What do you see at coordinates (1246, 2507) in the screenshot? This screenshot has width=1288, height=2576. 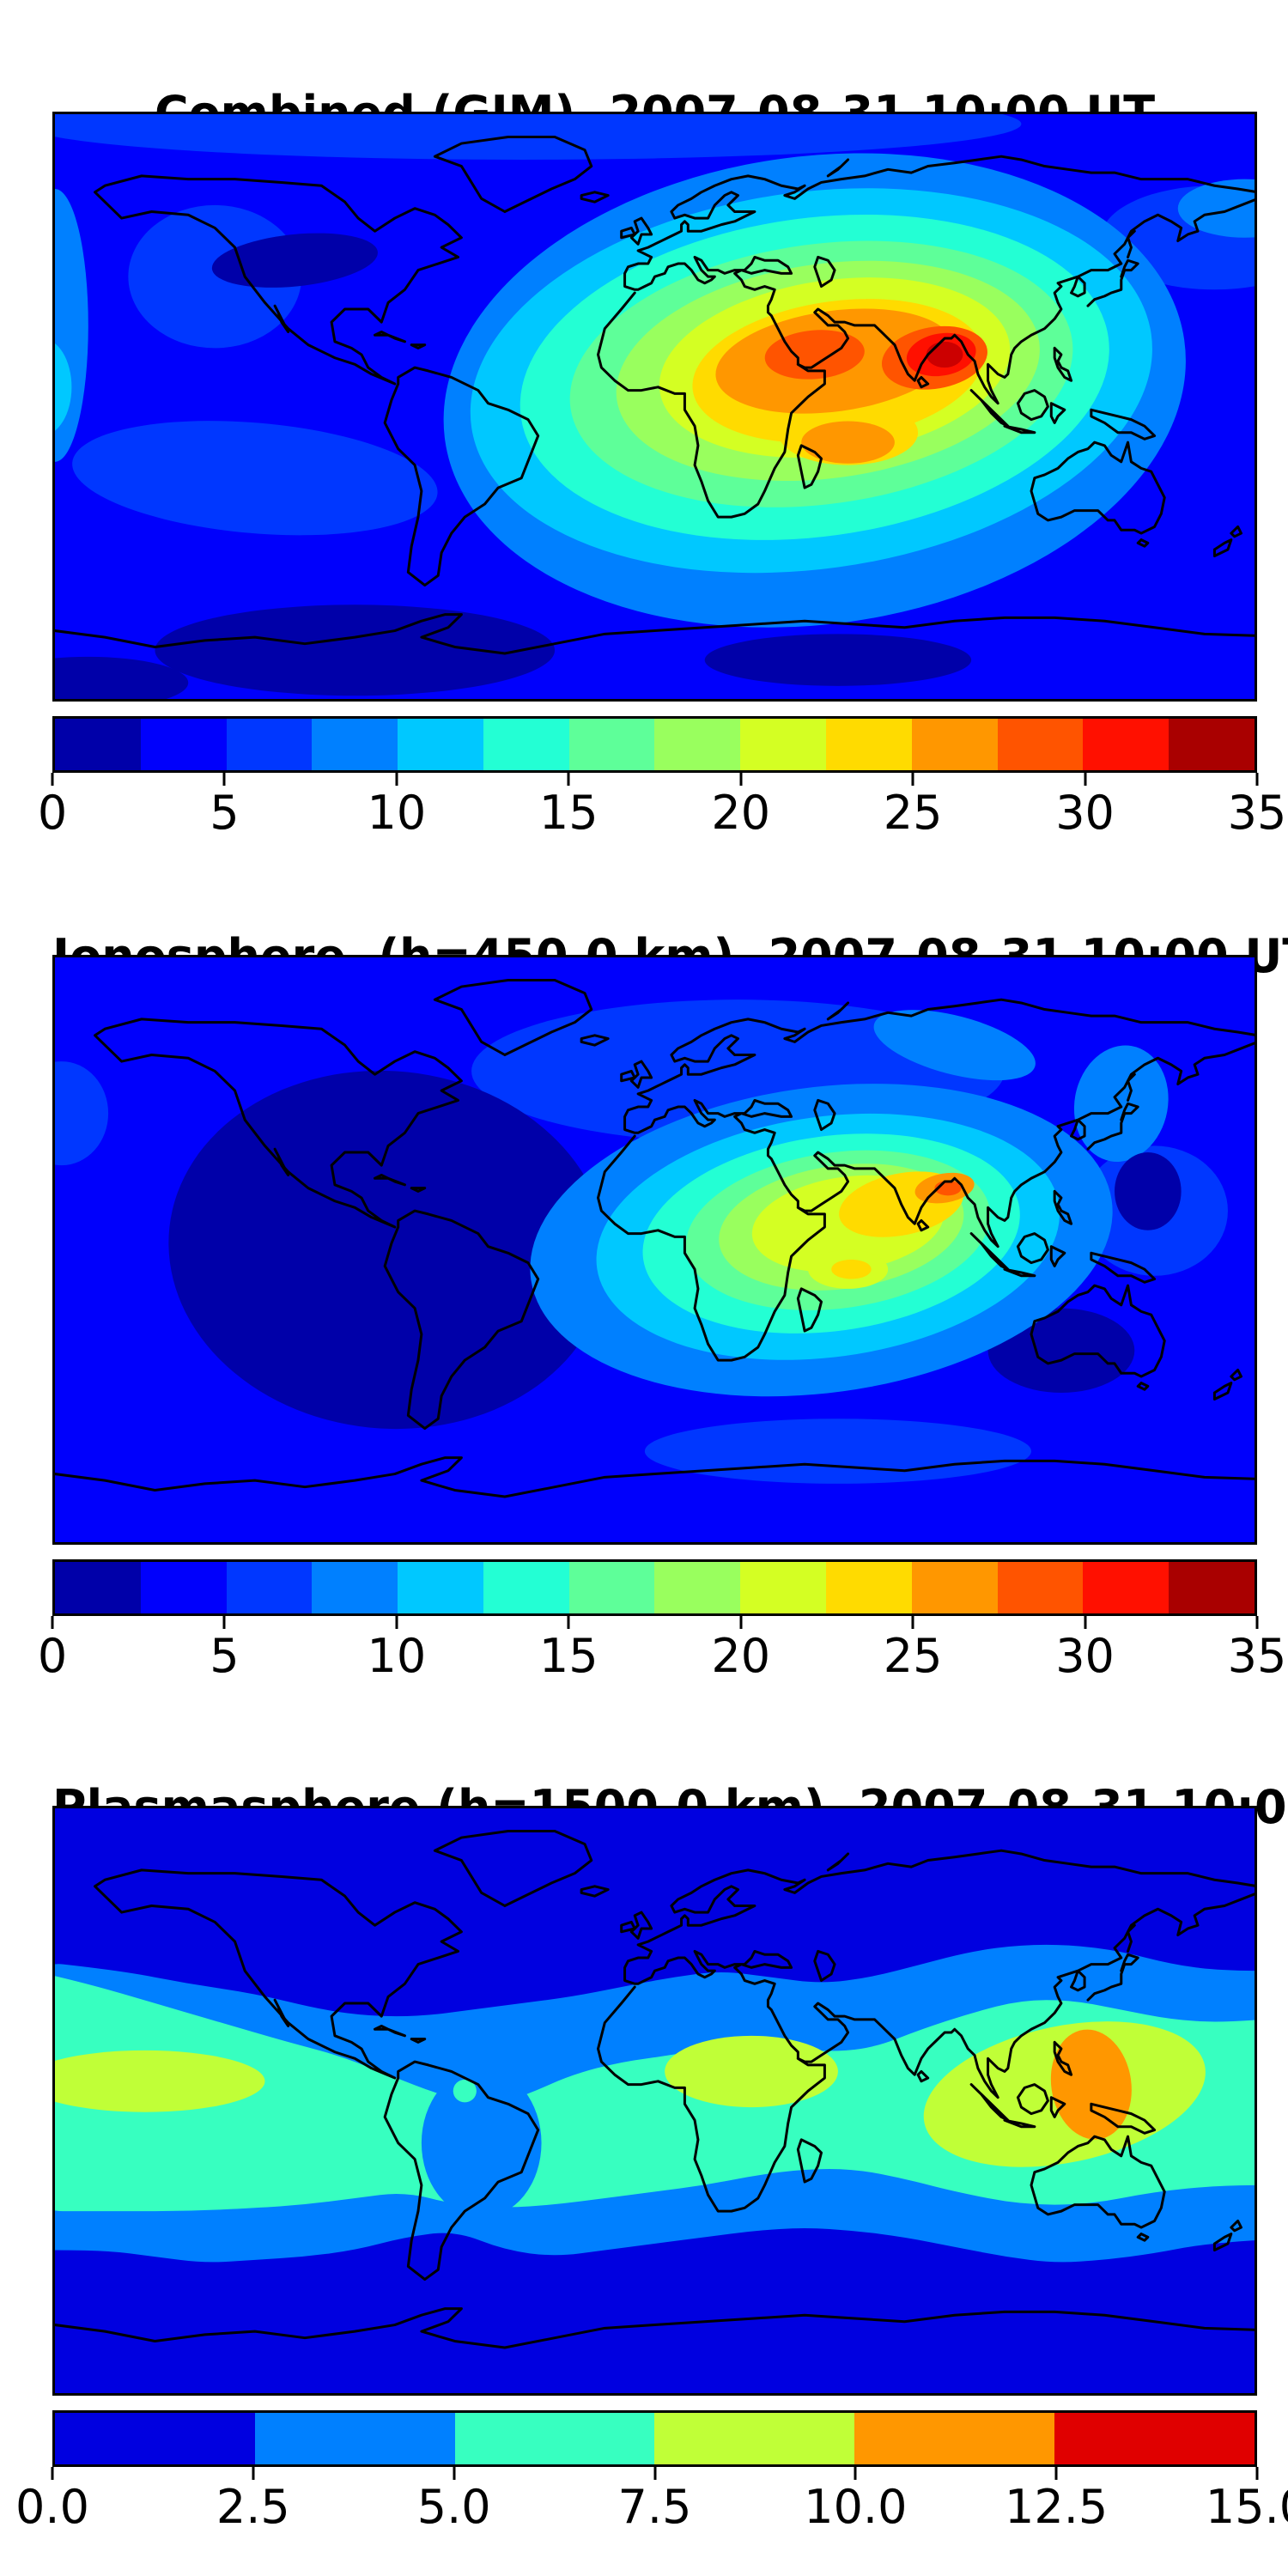 I see `colorbar-tick-label: 15.0` at bounding box center [1246, 2507].